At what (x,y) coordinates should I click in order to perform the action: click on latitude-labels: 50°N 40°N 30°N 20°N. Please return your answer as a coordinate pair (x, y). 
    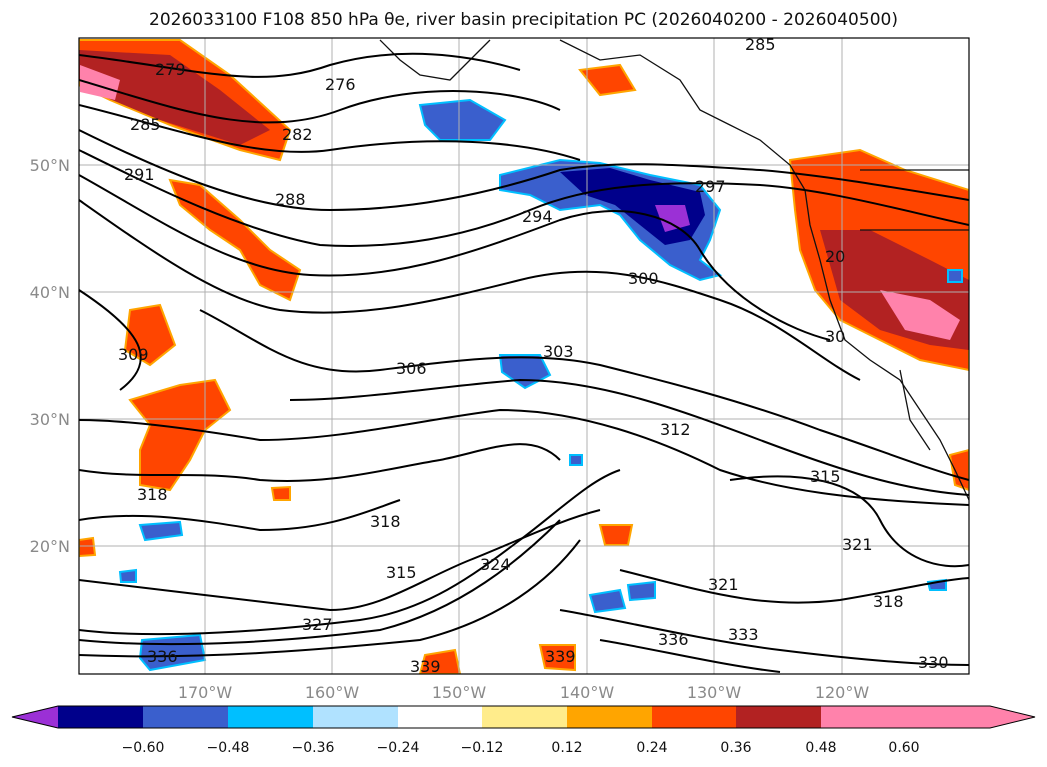
    Looking at the image, I should click on (50, 356).